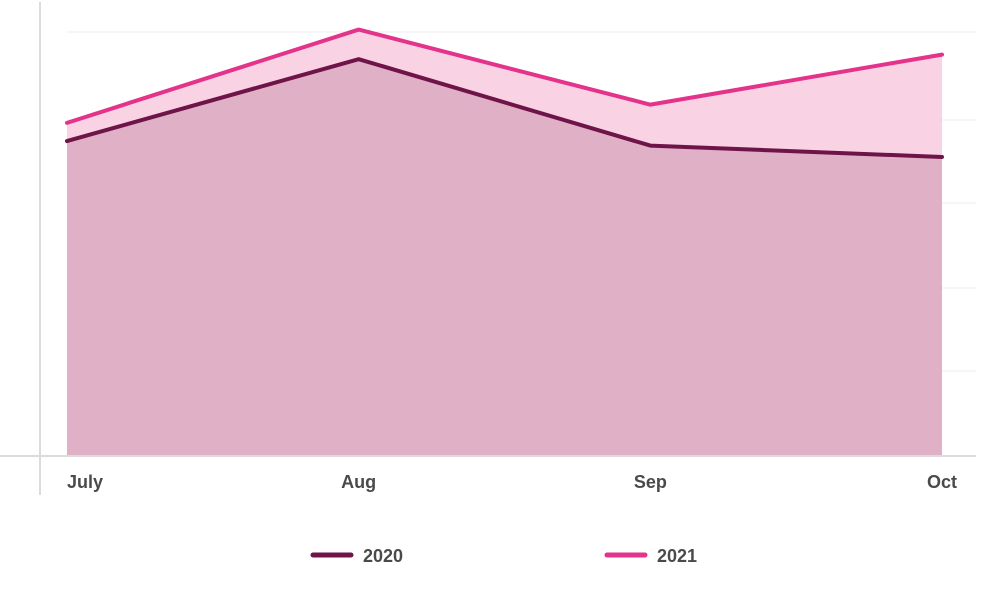  What do you see at coordinates (358, 482) in the screenshot?
I see `x-tick-label-Aug: Aug` at bounding box center [358, 482].